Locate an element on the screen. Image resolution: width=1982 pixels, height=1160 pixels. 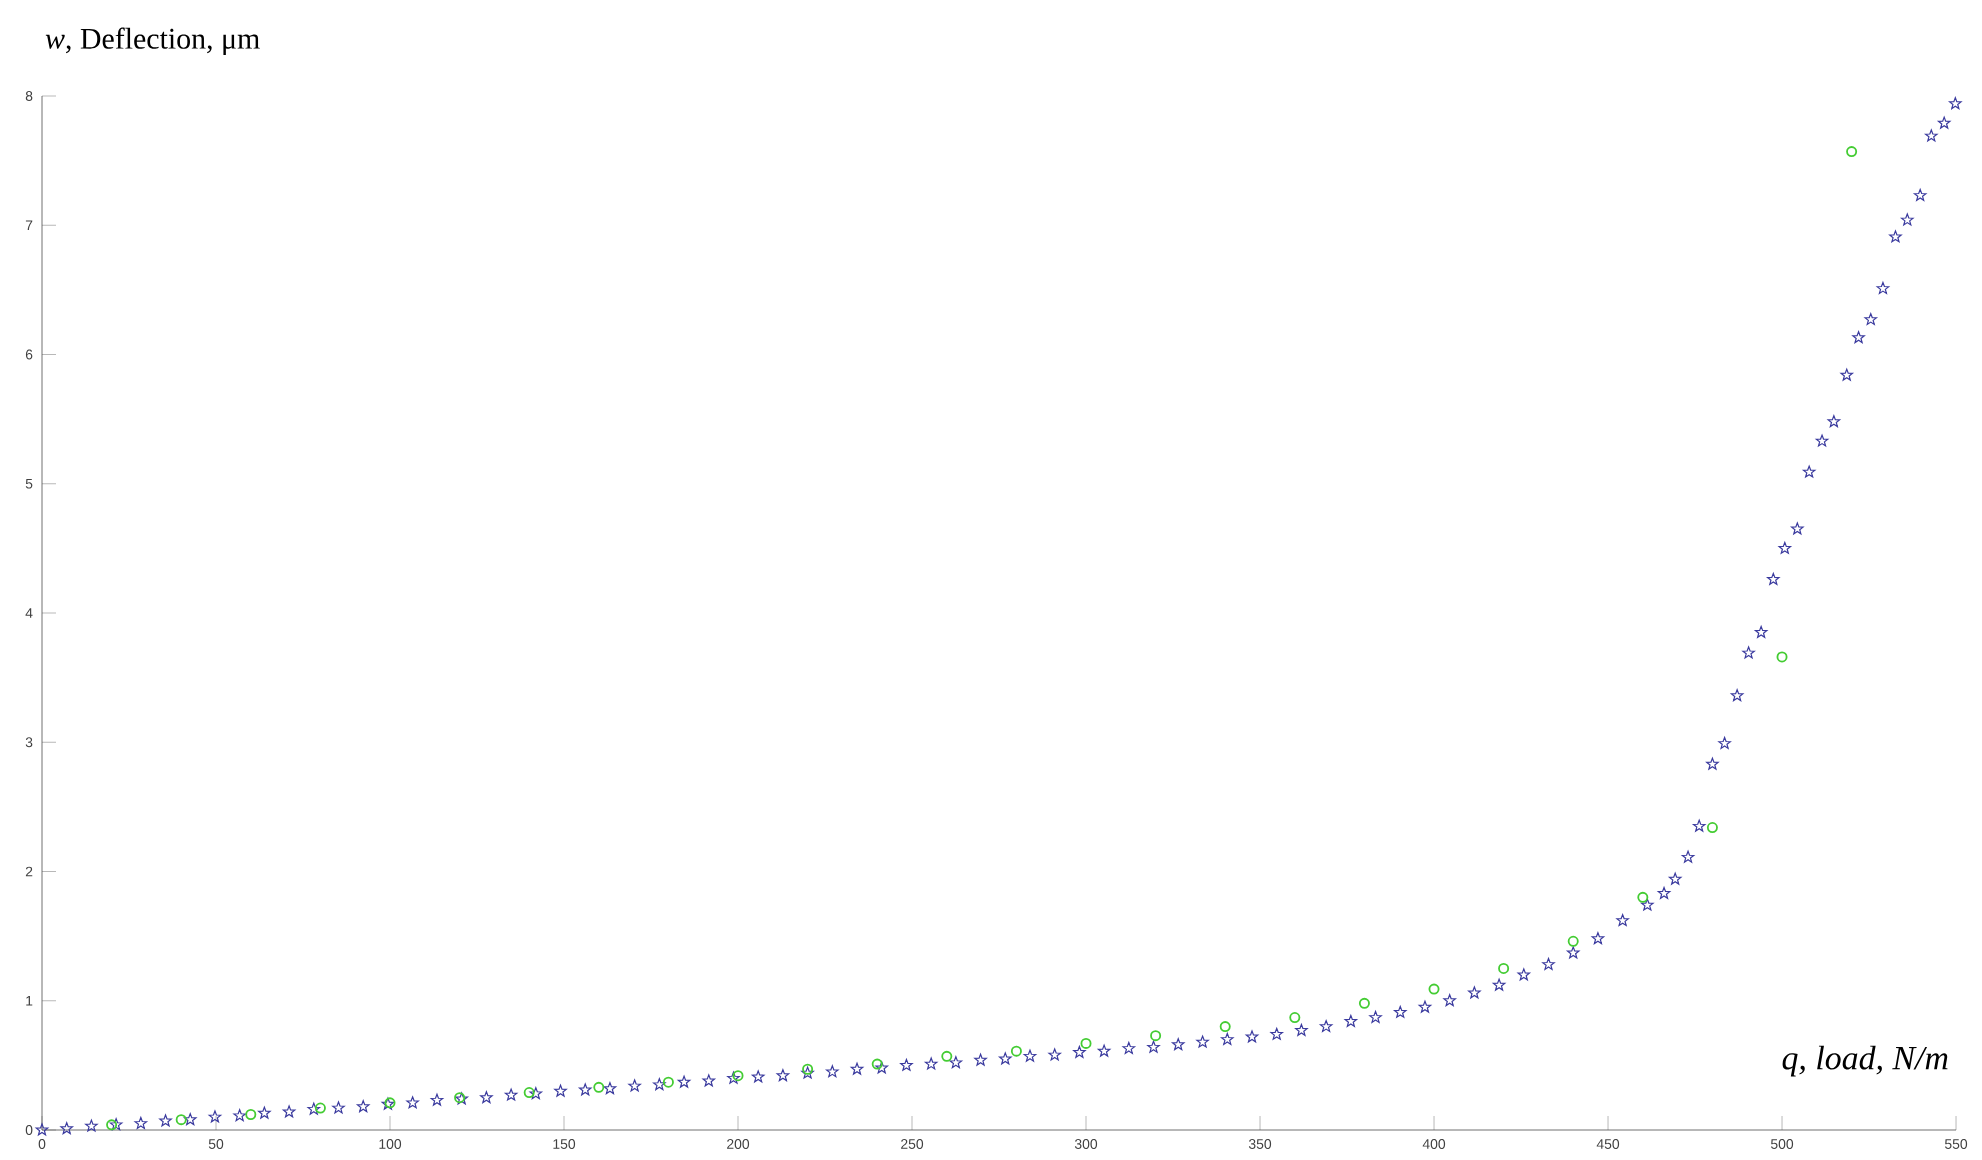
y-axis-title: w, Deflection, μm is located at coordinates (152, 41).